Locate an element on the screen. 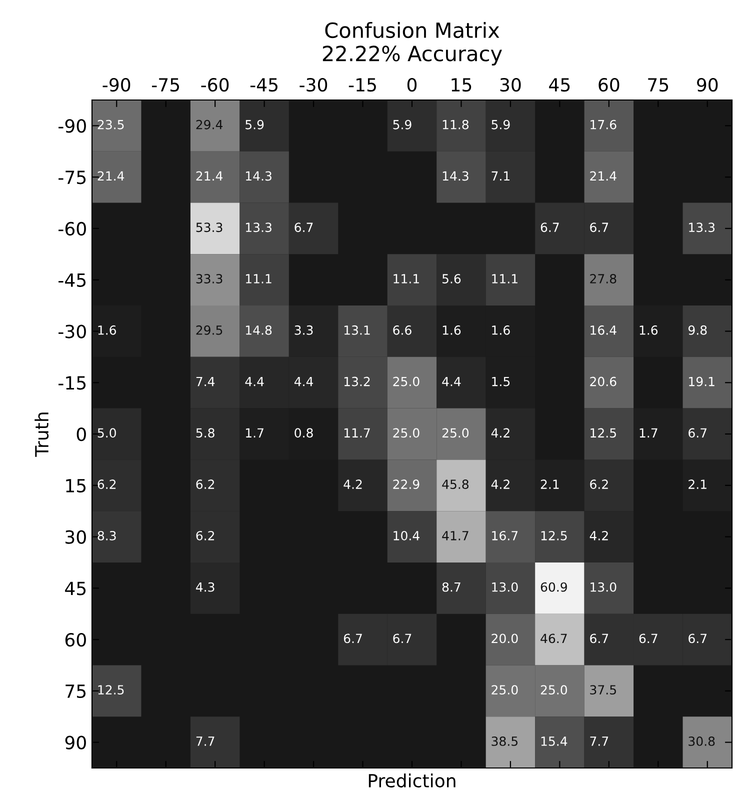 The height and width of the screenshot is (800, 744). data-label: 45.8 is located at coordinates (455, 485).